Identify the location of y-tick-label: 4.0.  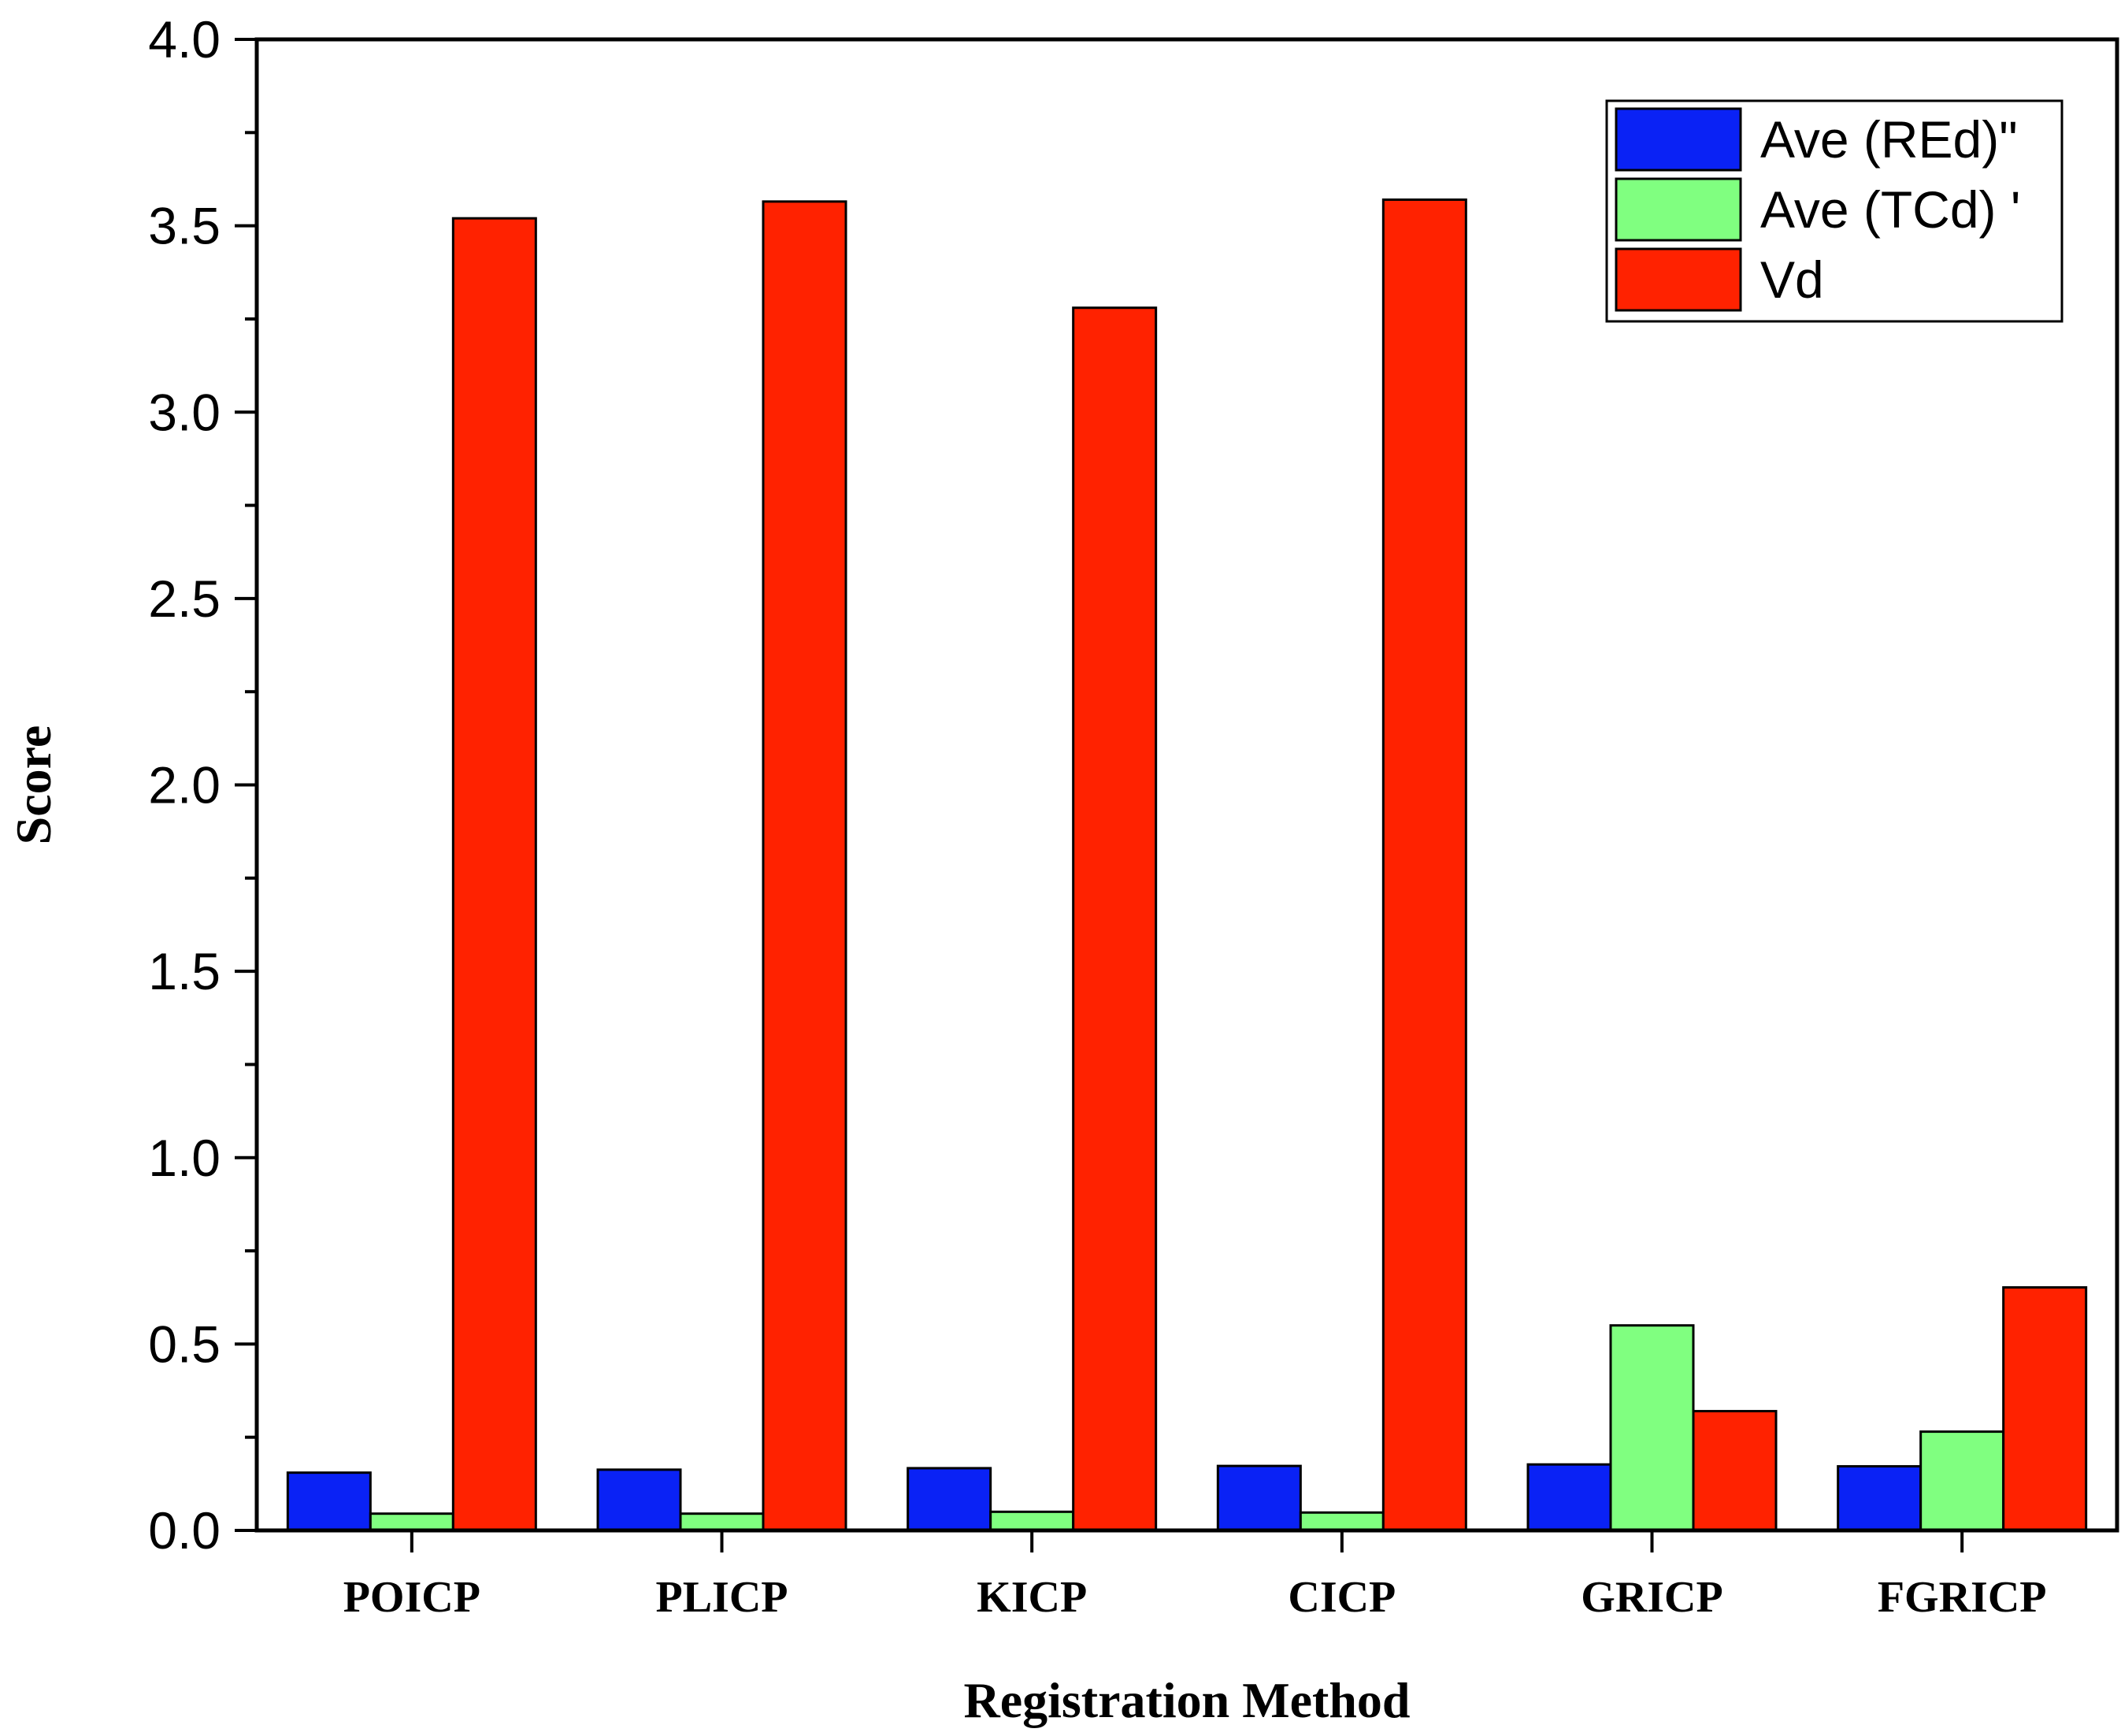
(185, 39).